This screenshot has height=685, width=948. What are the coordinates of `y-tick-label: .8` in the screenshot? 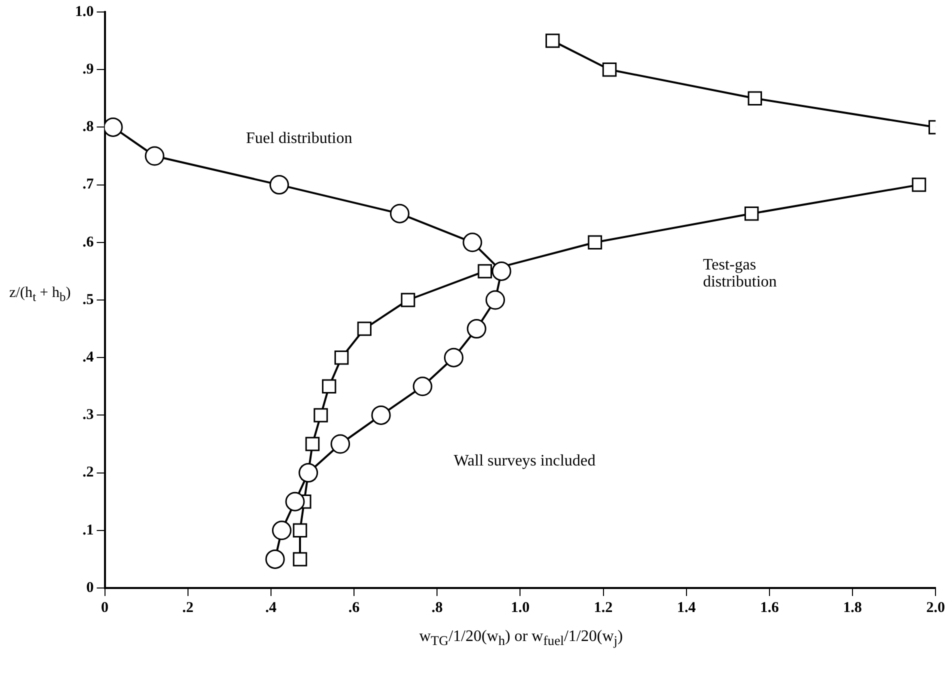 It's located at (88, 127).